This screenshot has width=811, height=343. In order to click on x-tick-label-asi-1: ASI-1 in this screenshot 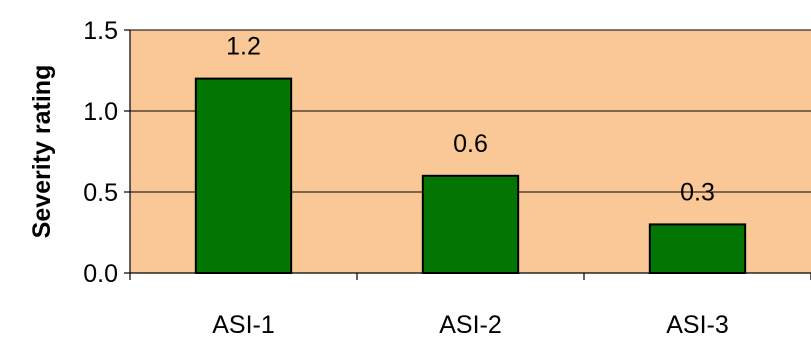, I will do `click(243, 325)`.